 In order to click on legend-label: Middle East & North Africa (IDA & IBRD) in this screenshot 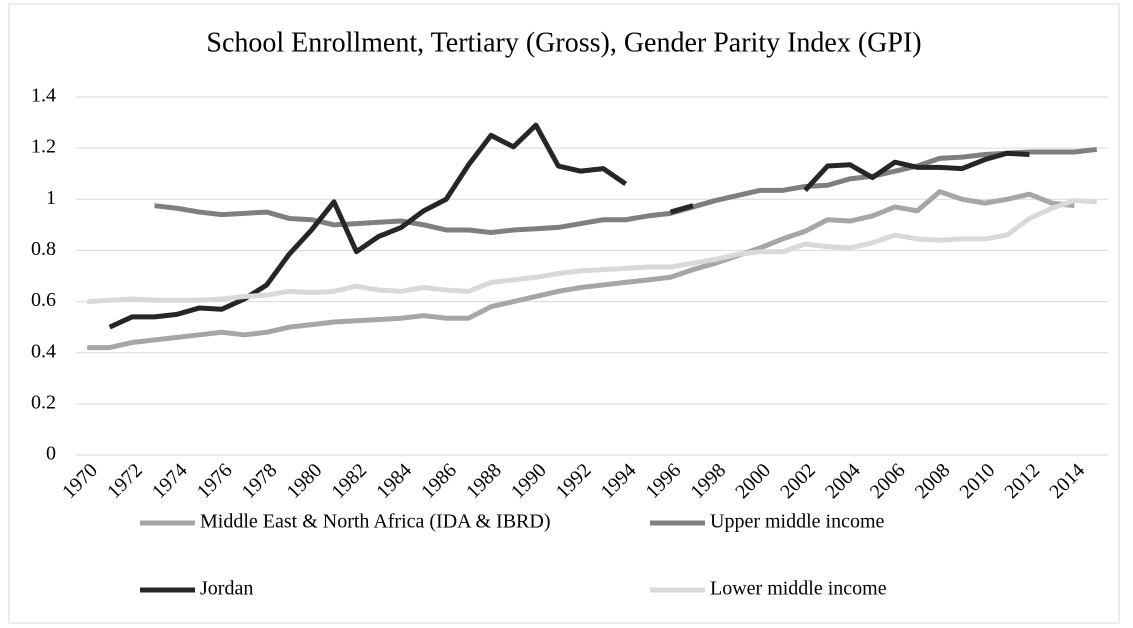, I will do `click(375, 522)`.